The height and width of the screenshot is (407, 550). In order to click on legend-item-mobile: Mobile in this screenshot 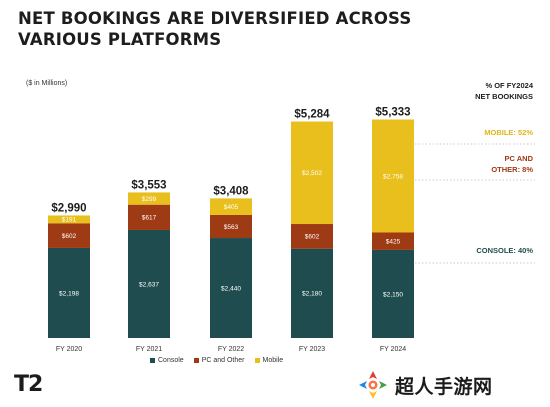, I will do `click(269, 360)`.